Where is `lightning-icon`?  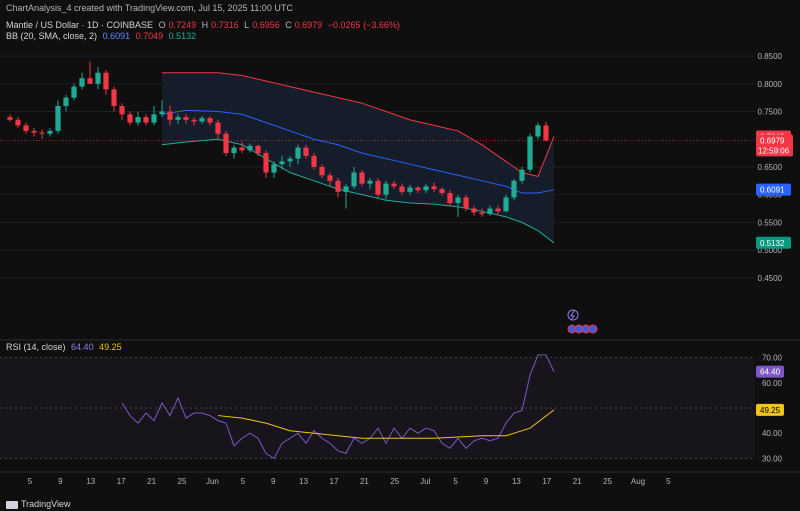
lightning-icon is located at coordinates (573, 315).